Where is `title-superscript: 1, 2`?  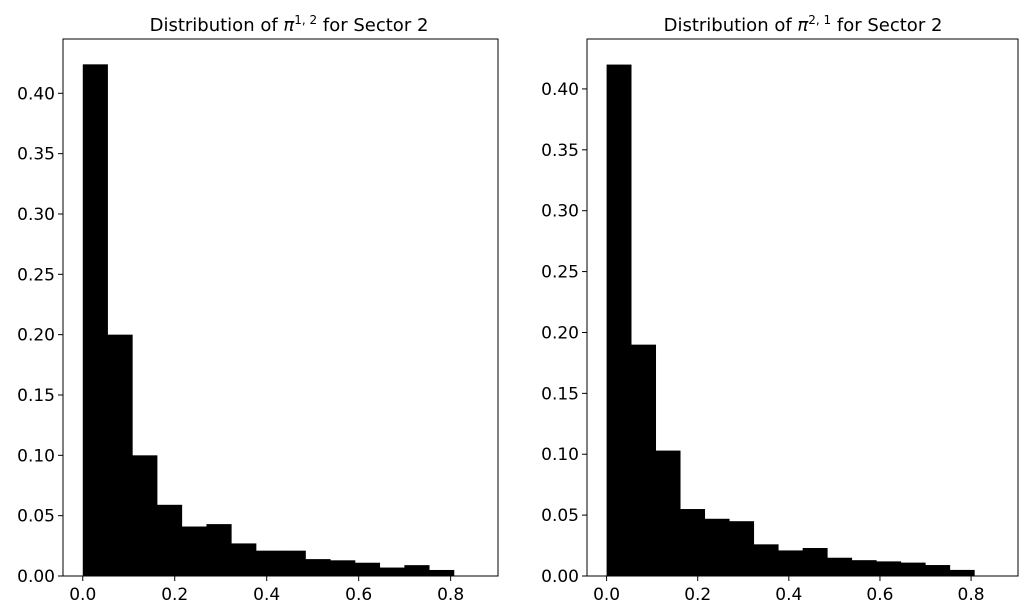
title-superscript: 1, 2 is located at coordinates (305, 20).